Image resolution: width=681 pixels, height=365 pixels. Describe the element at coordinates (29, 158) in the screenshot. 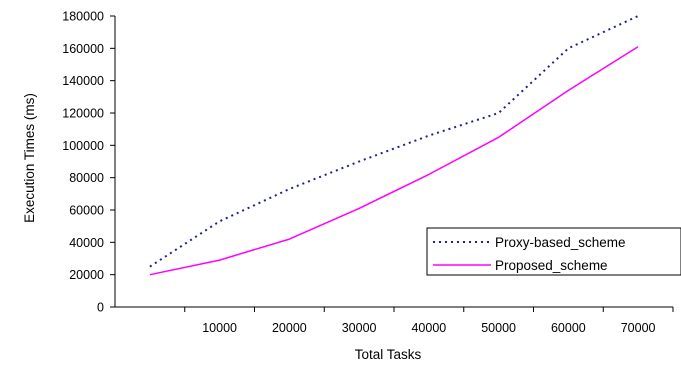

I see `y-axis-label: Execution Times (ms)` at that location.